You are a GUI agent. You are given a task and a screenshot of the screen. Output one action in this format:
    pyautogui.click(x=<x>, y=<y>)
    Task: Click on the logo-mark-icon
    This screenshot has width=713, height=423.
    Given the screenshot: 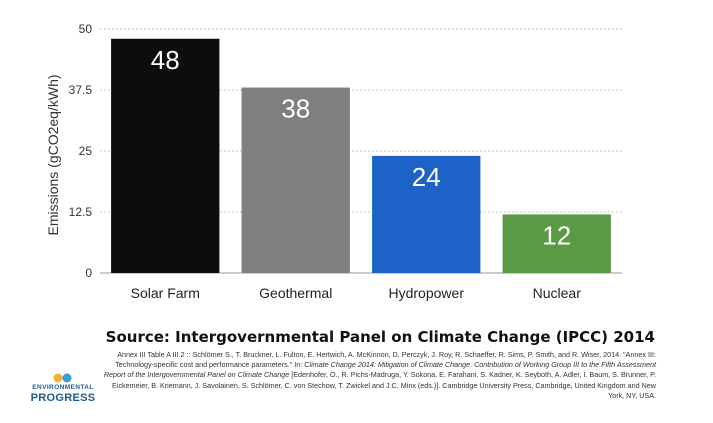 What is the action you would take?
    pyautogui.click(x=62, y=378)
    